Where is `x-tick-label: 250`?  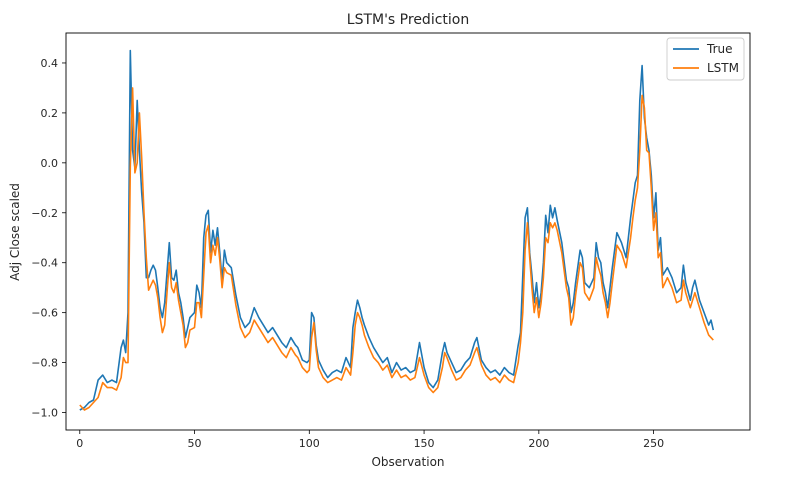 x-tick-label: 250 is located at coordinates (653, 443).